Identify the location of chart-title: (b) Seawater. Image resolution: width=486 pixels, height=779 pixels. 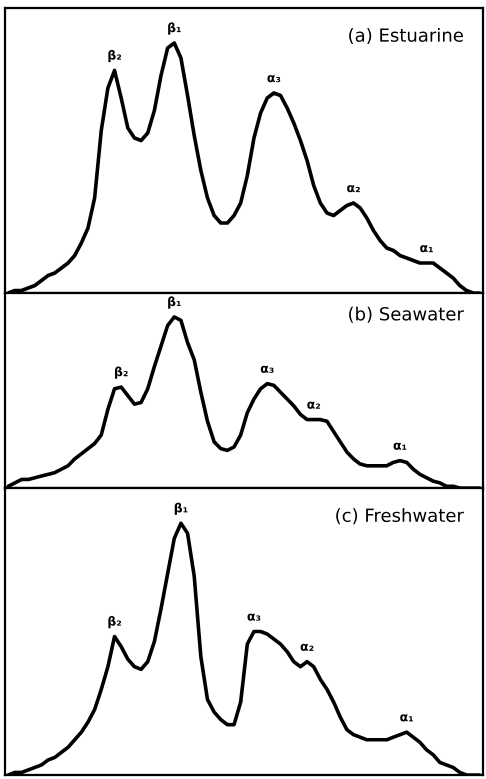
(406, 314).